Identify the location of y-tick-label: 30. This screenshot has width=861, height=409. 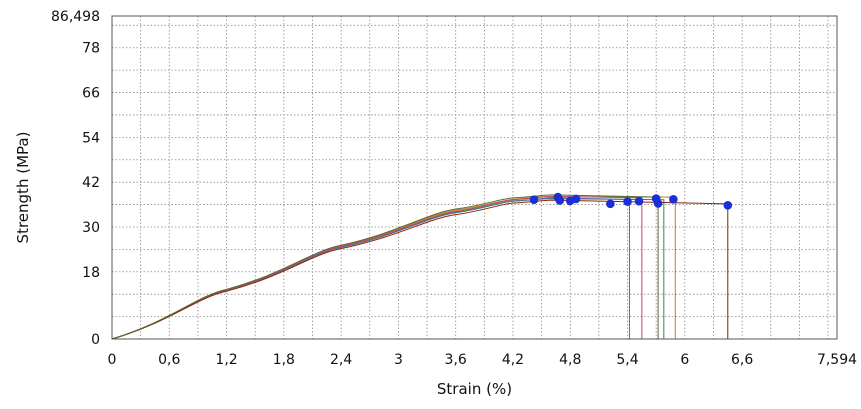
(91, 228).